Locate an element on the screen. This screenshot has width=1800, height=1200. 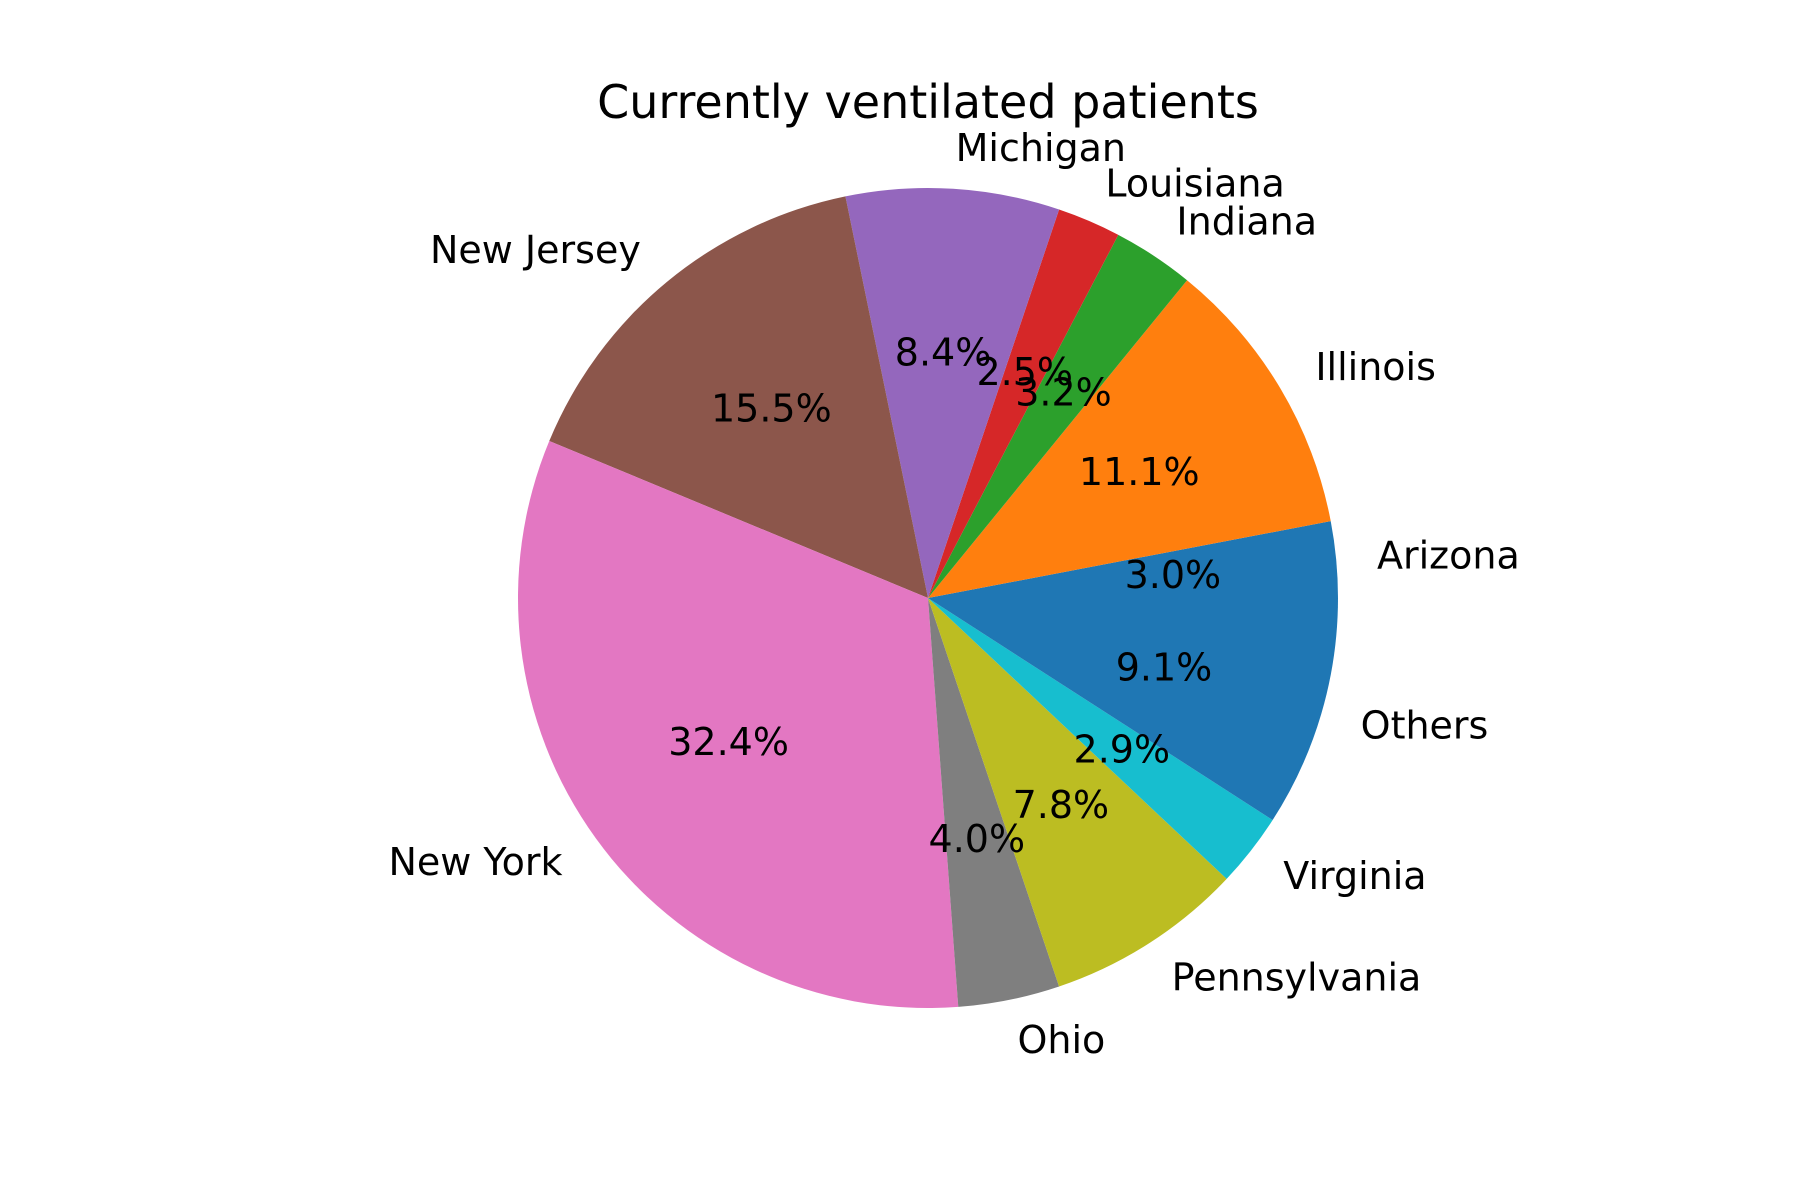
slice-label-illinois: Illinois is located at coordinates (1375, 367).